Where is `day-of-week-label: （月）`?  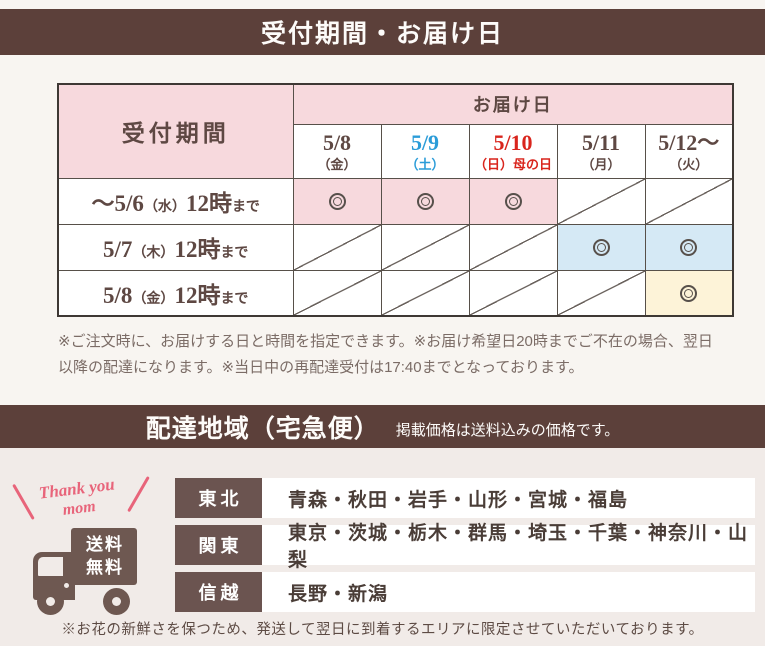
day-of-week-label: （月） is located at coordinates (601, 164).